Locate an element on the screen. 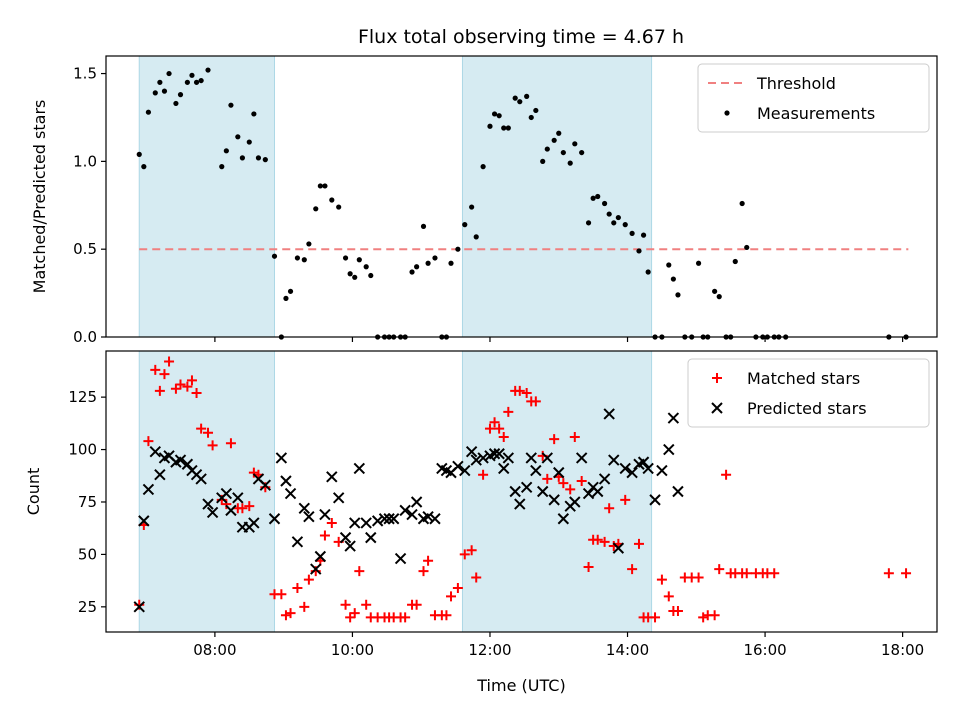  legend-marker is located at coordinates (717, 378).